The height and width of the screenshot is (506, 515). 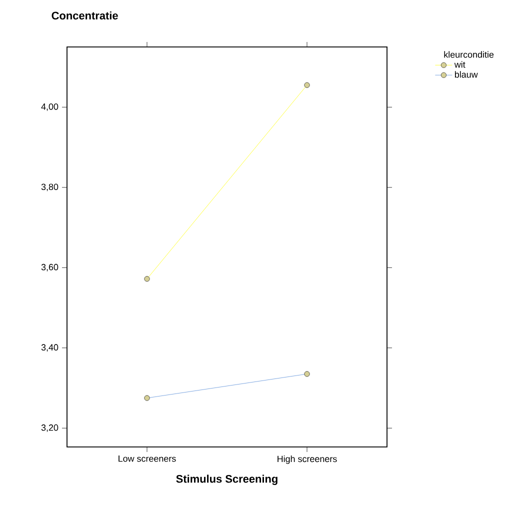 I want to click on legend-label: blauw, so click(x=466, y=74).